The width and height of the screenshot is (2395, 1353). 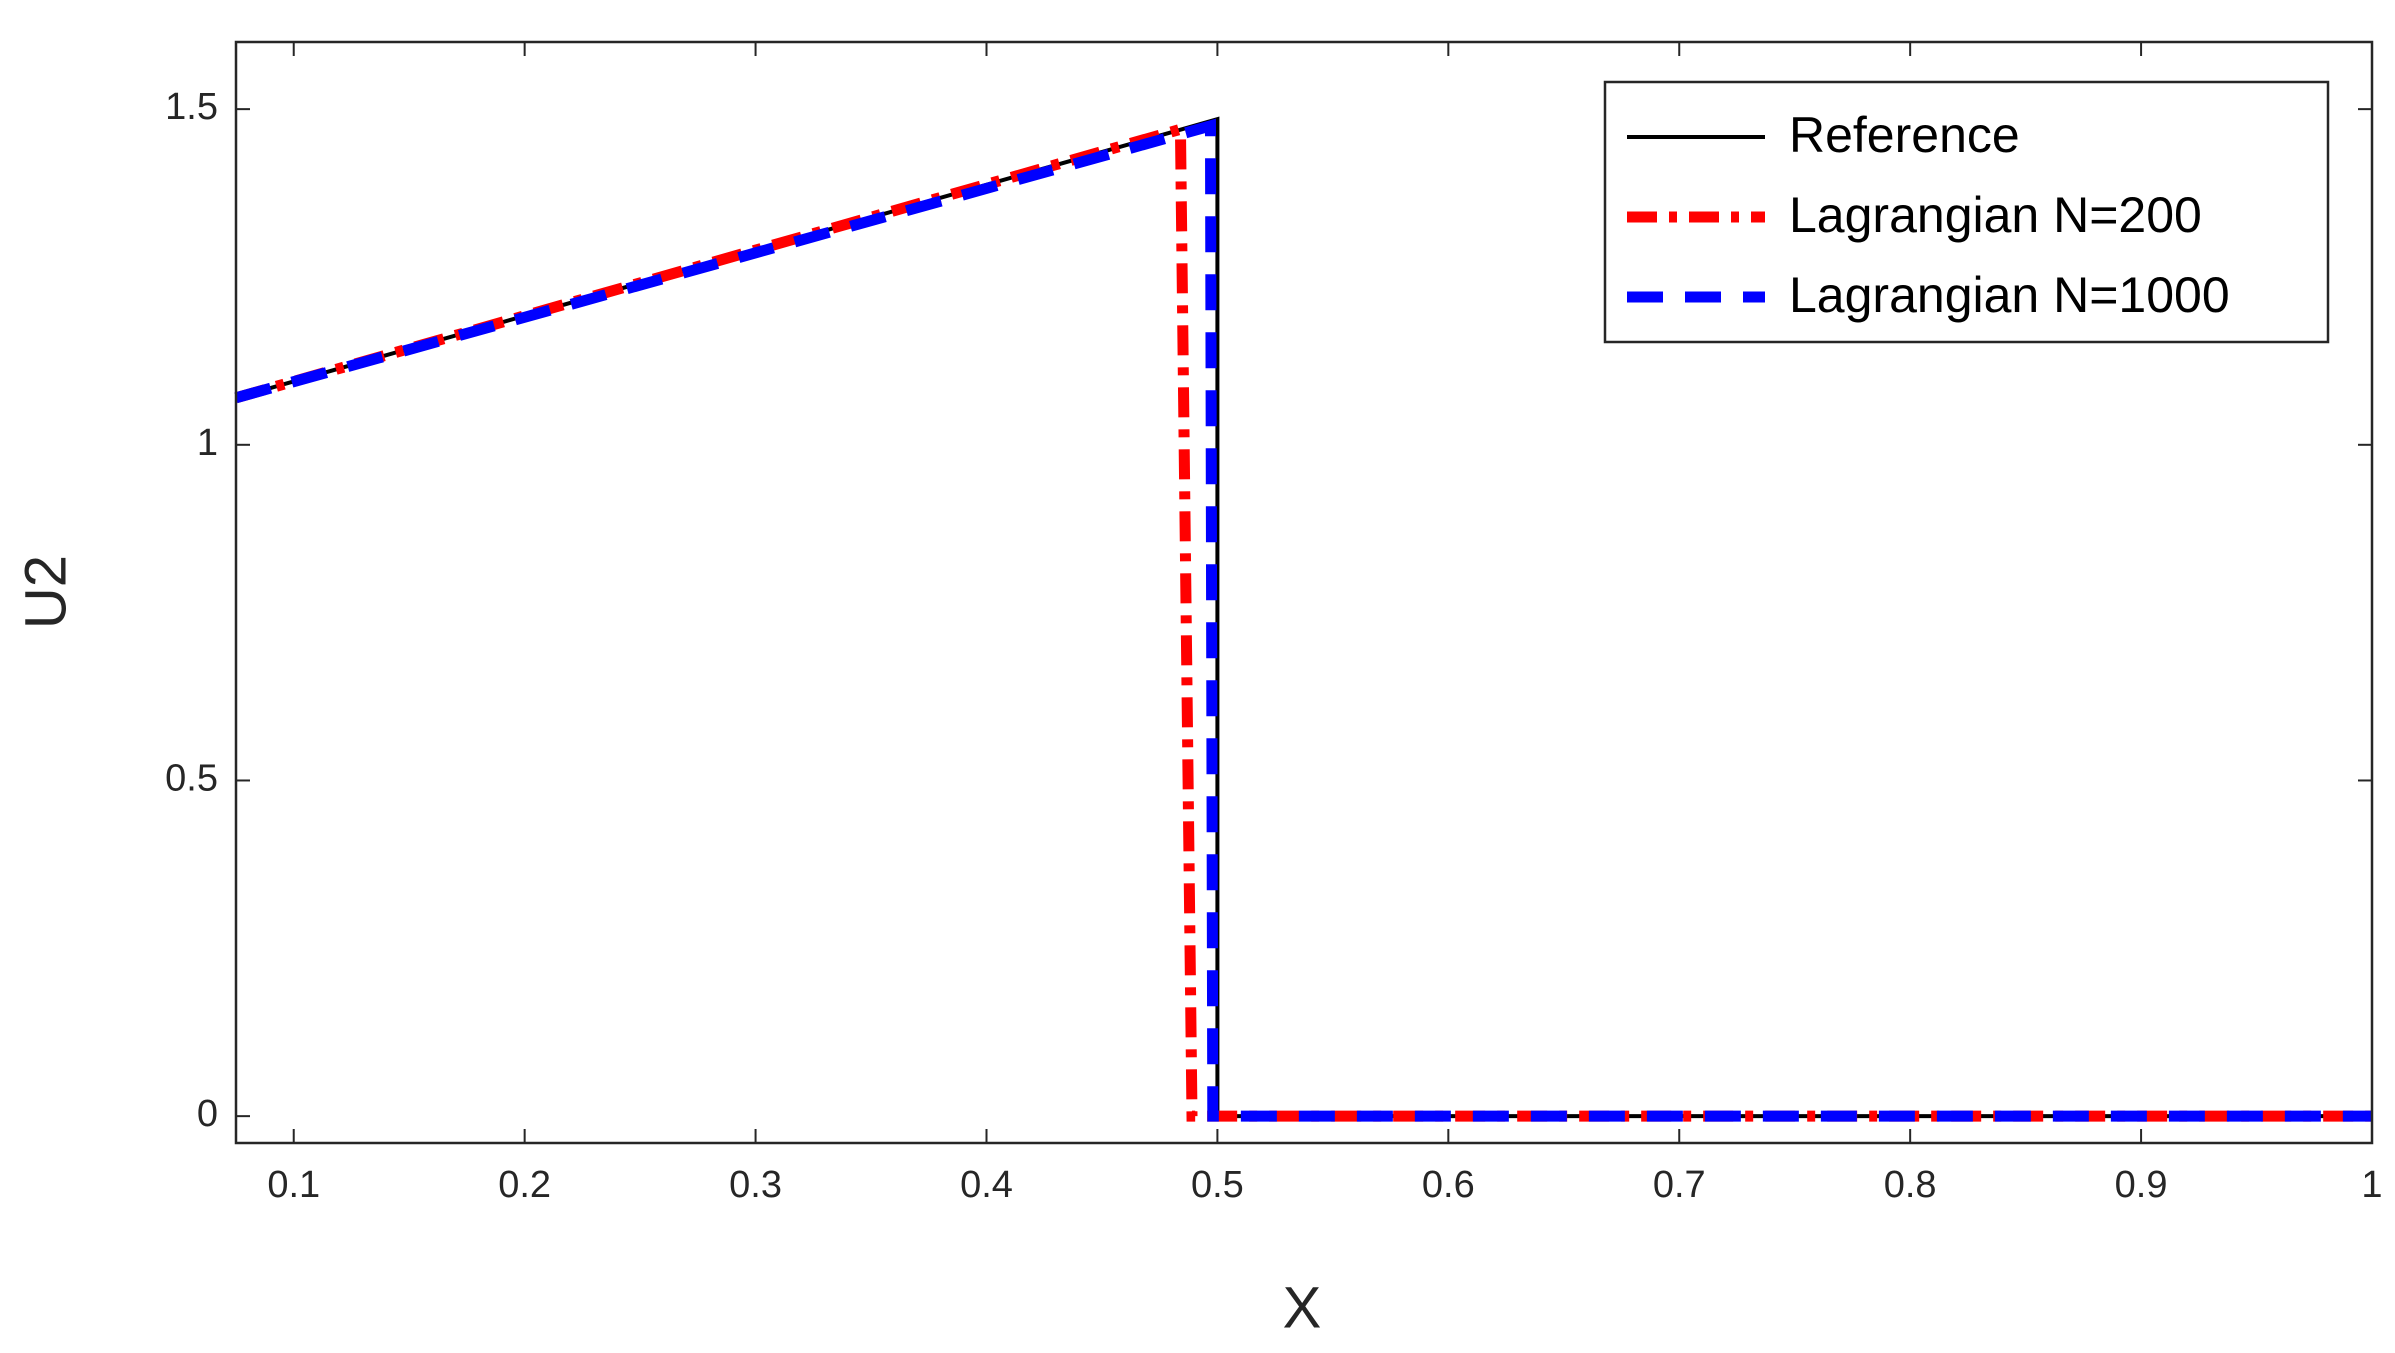 What do you see at coordinates (1904, 135) in the screenshot?
I see `legend-label: Reference` at bounding box center [1904, 135].